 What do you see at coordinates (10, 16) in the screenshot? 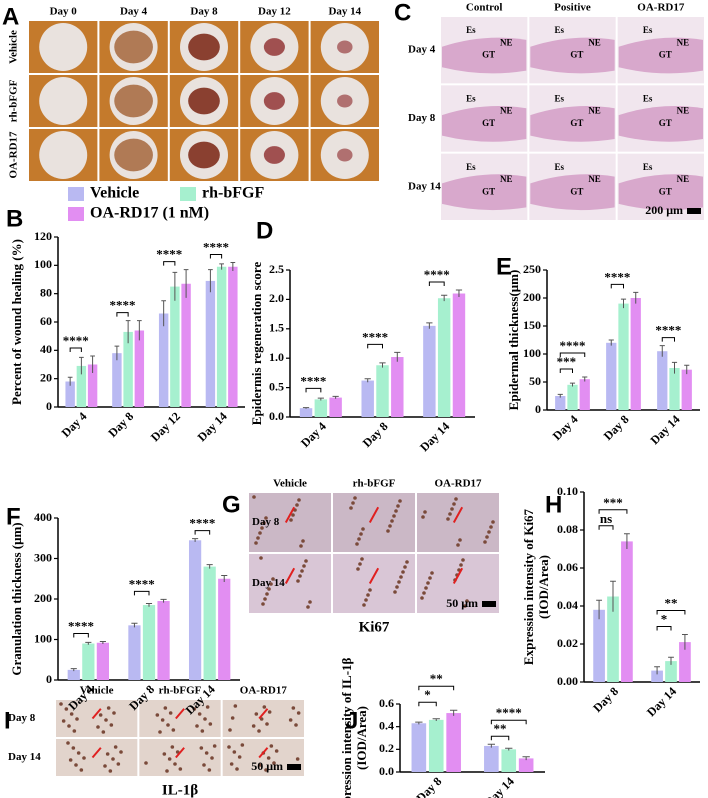
I see `panel-letter: A` at bounding box center [10, 16].